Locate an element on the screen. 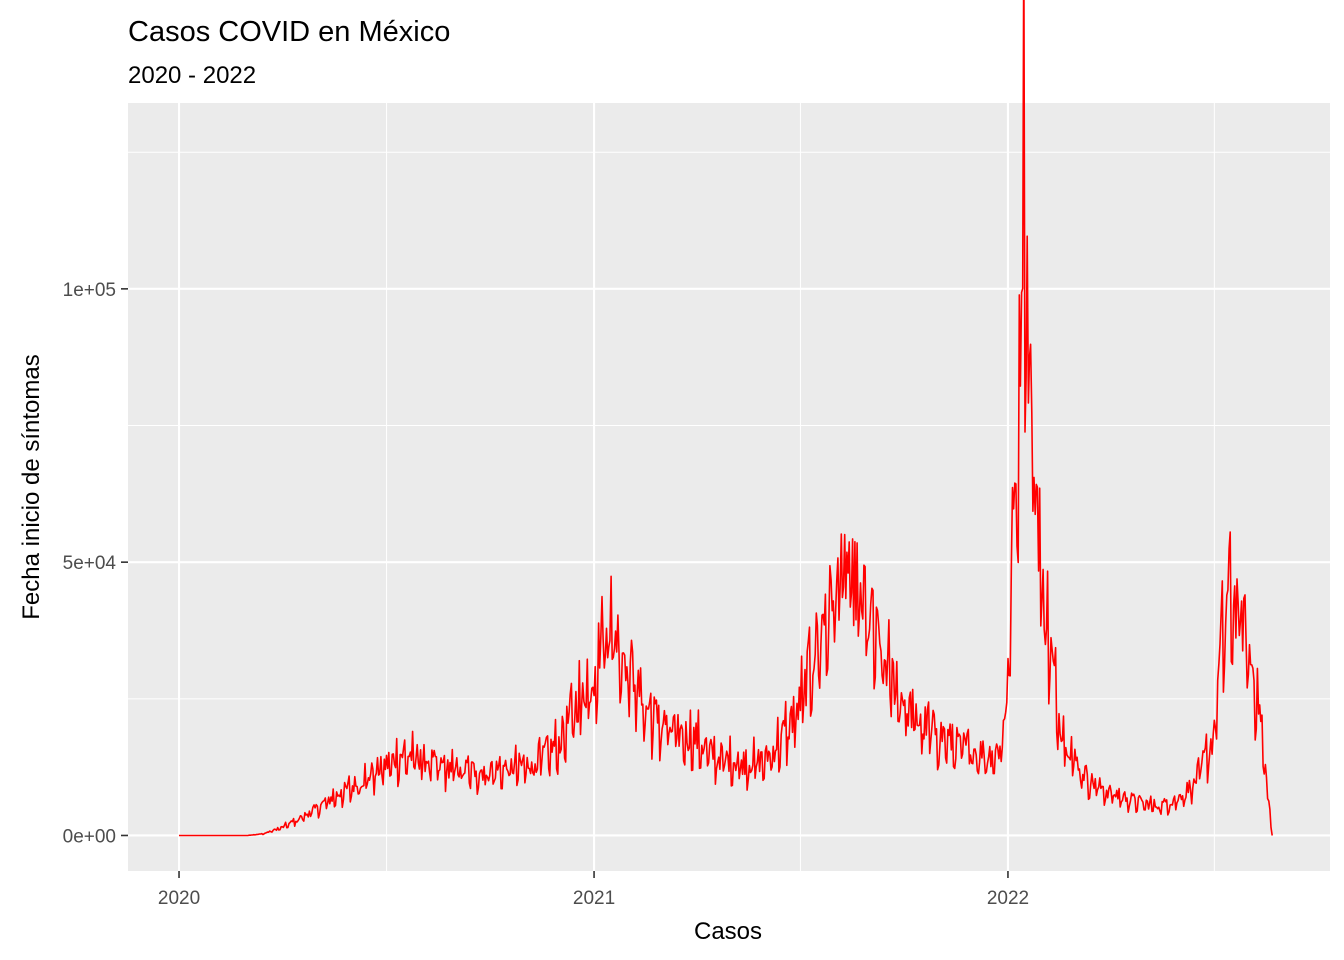 Image resolution: width=1344 pixels, height=960 pixels. x-tick-label: 2021 is located at coordinates (594, 898).